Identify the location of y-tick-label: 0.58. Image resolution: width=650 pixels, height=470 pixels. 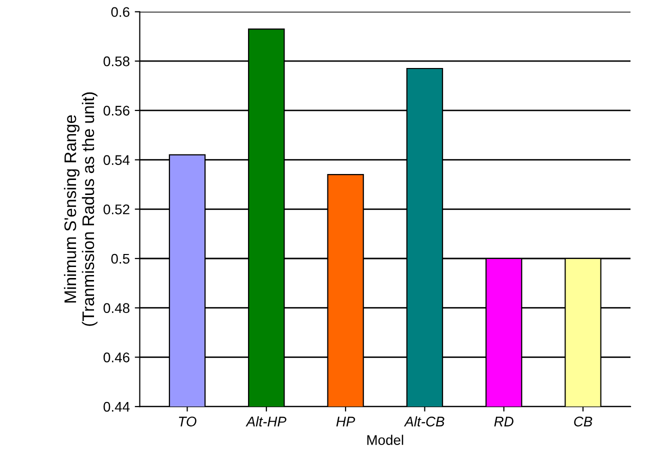
(117, 61).